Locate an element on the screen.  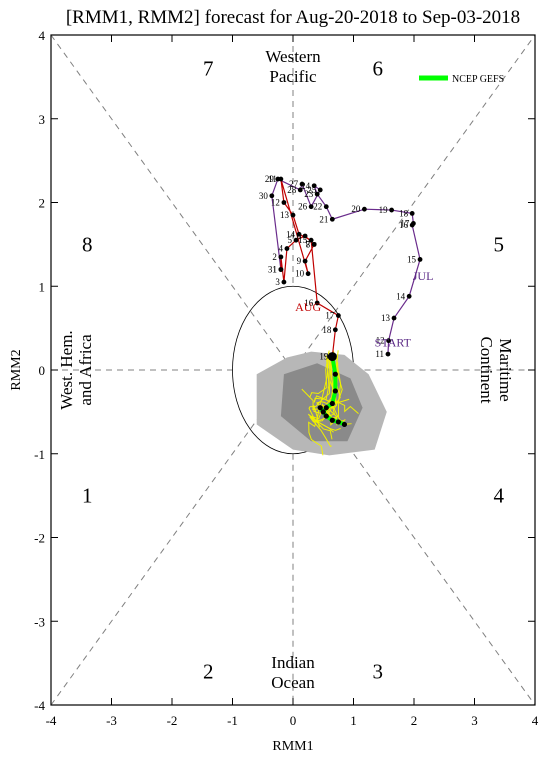
legend-label-ncep-gefs: NCEP GEFS is located at coordinates (478, 79).